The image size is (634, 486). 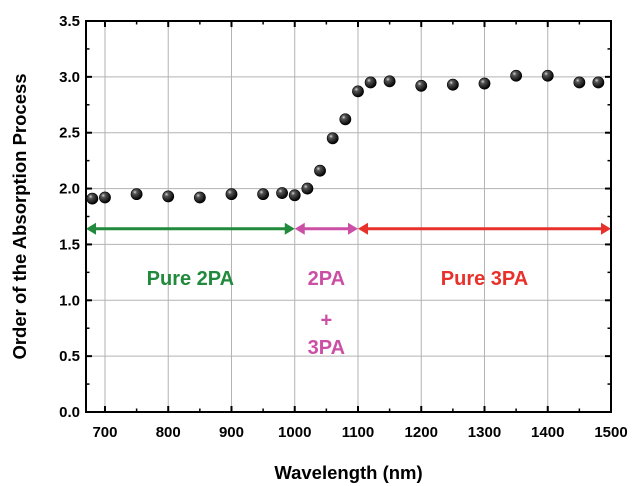 What do you see at coordinates (69, 133) in the screenshot?
I see `y-tick-label: 2.5` at bounding box center [69, 133].